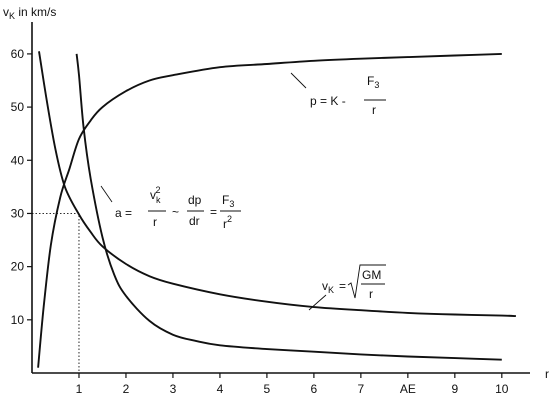 The height and width of the screenshot is (411, 557). What do you see at coordinates (314, 389) in the screenshot?
I see `x-tick-label: 6` at bounding box center [314, 389].